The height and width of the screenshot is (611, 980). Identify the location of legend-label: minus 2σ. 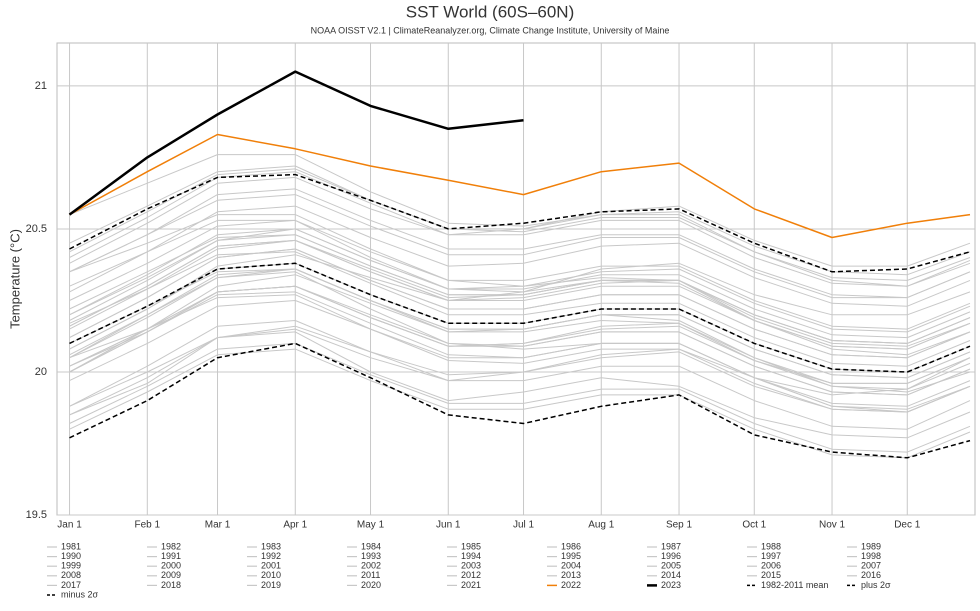
(80, 594).